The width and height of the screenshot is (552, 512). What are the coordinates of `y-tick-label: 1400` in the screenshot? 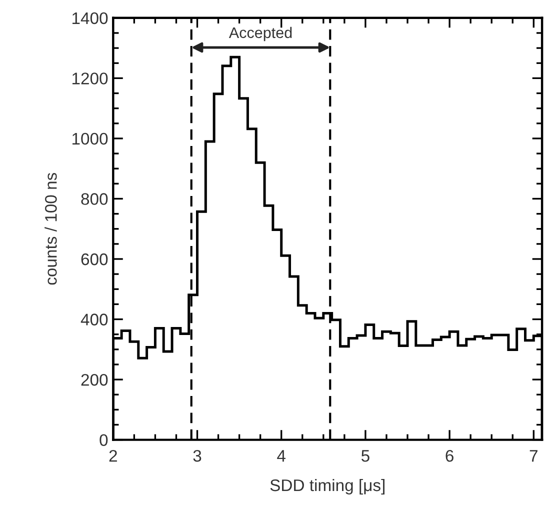 It's located at (90, 18).